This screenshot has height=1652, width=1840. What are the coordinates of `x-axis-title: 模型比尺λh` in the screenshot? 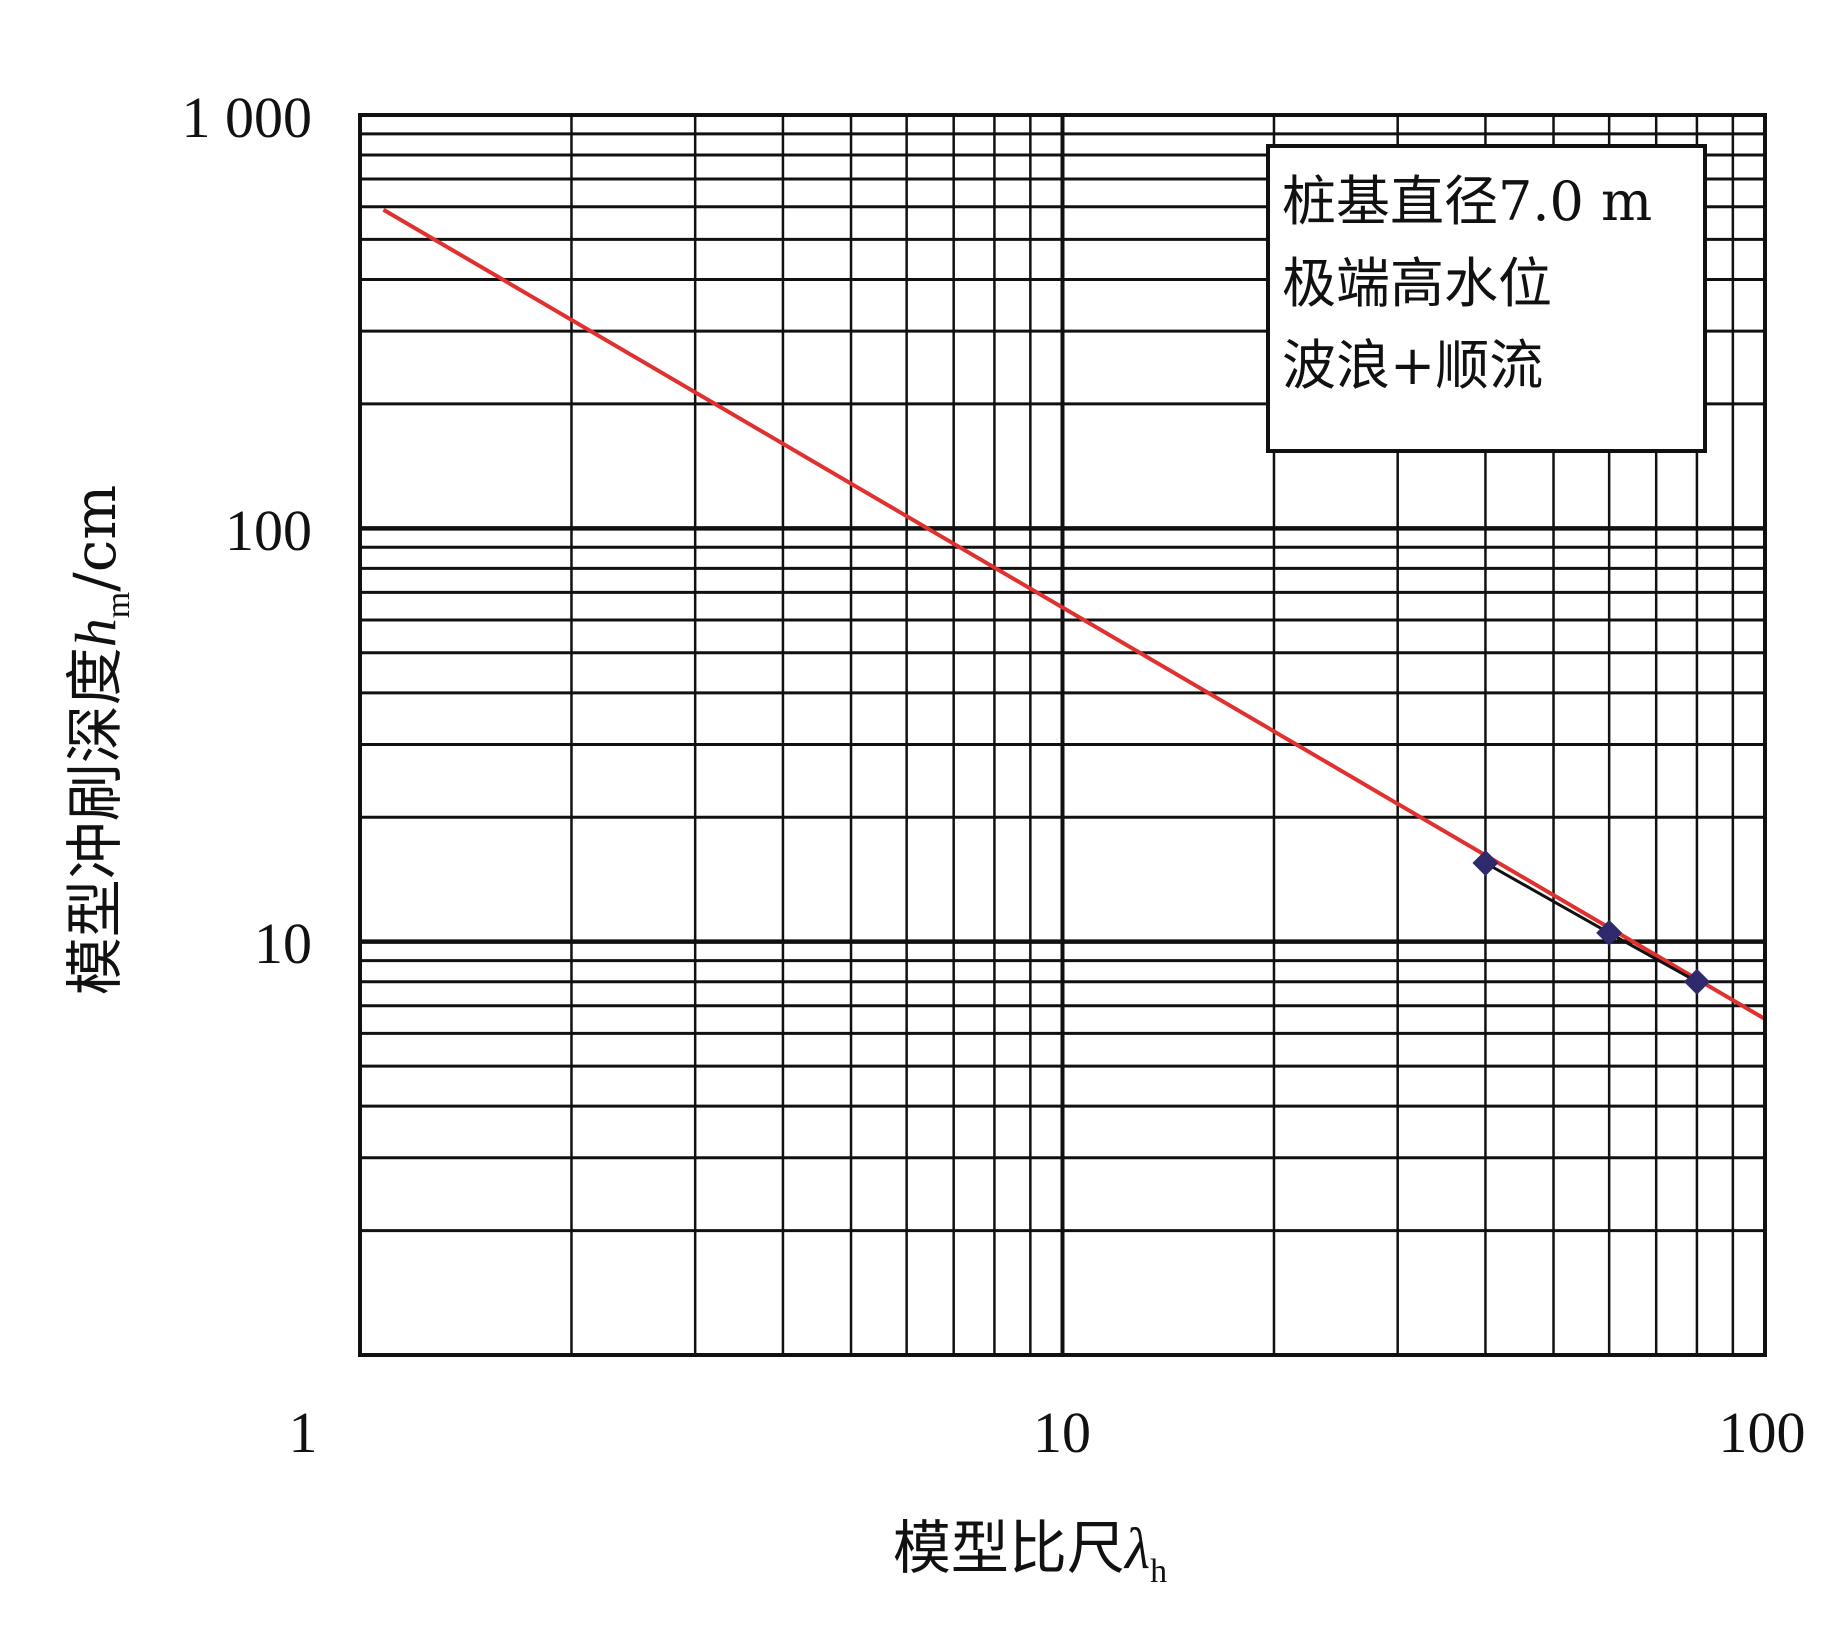 It's located at (1030, 1552).